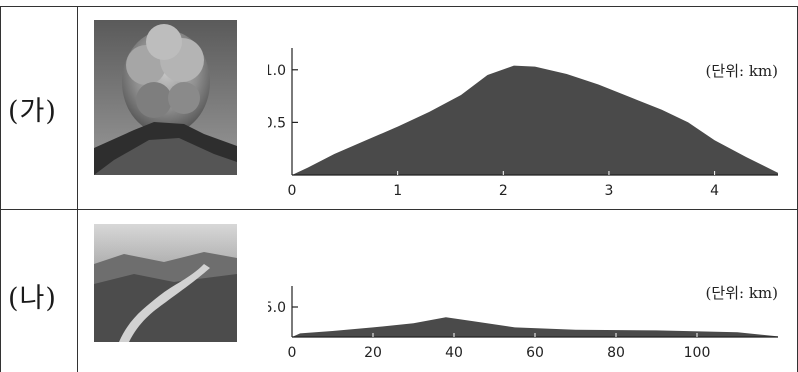 The image size is (798, 372). I want to click on river-valley-photo, so click(165, 283).